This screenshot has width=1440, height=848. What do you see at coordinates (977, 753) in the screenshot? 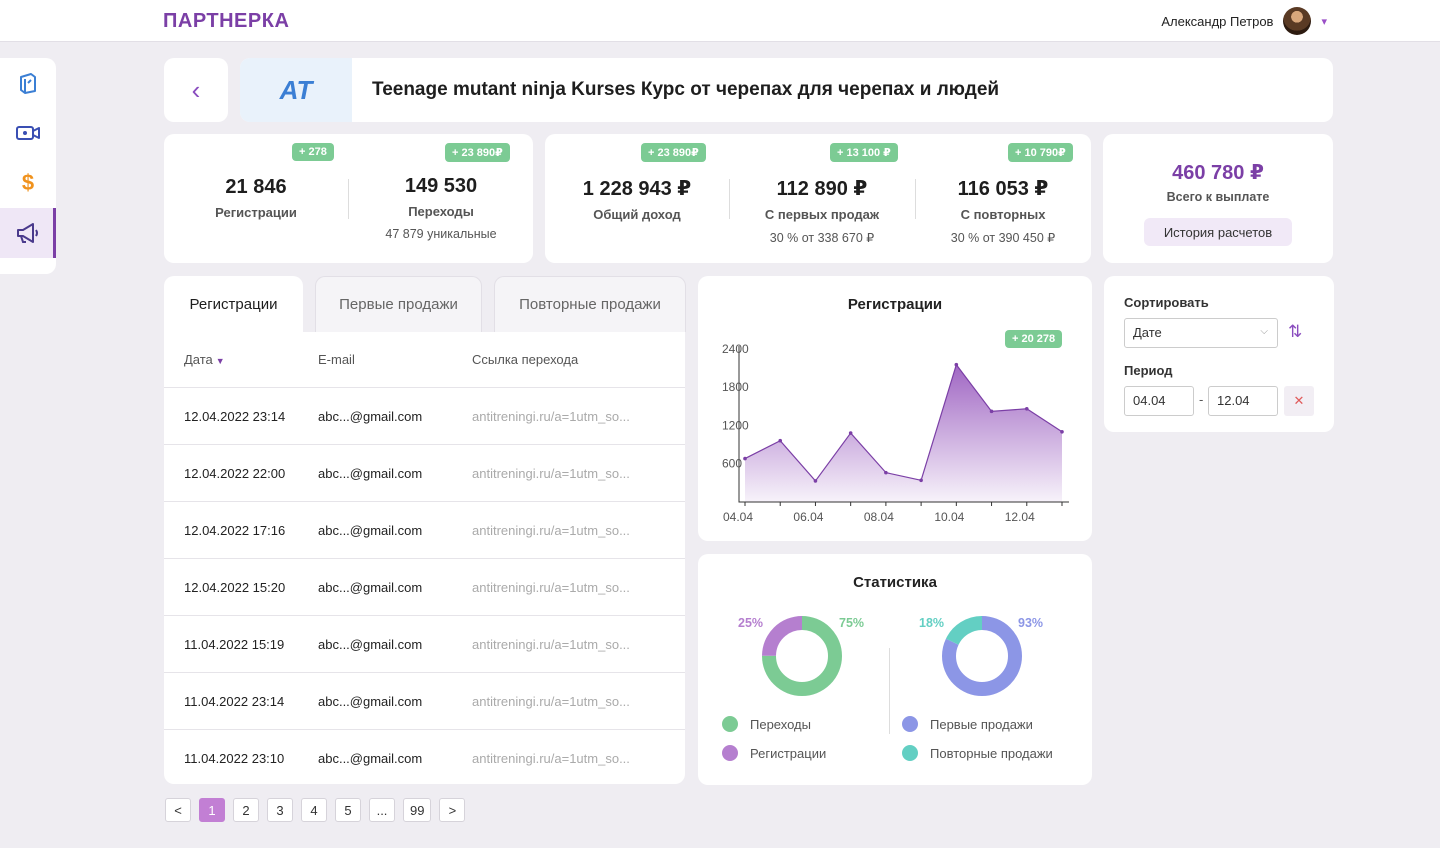
I see `legend-item: Повторные продажи` at bounding box center [977, 753].